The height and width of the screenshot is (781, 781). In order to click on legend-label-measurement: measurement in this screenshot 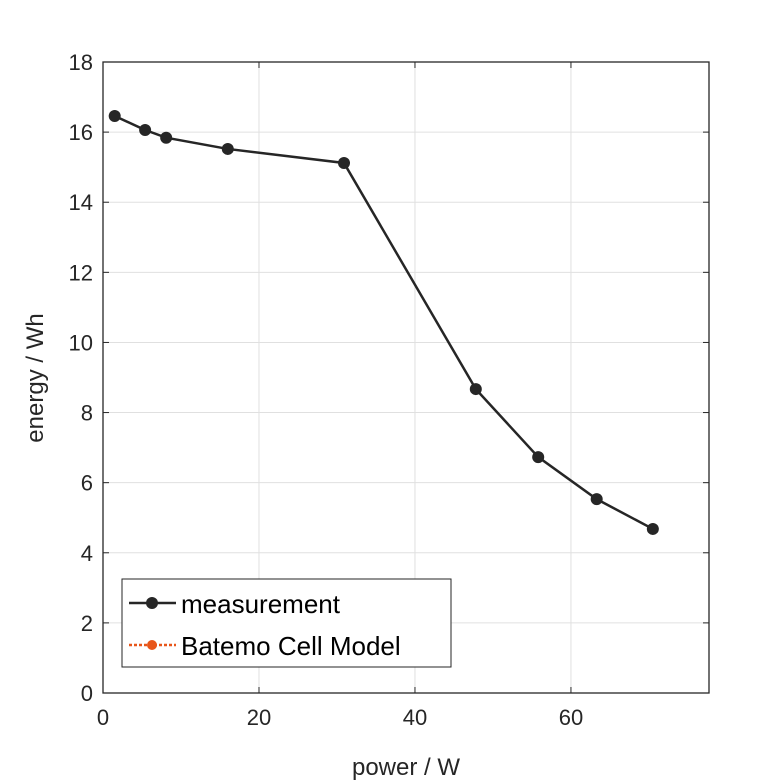, I will do `click(261, 604)`.